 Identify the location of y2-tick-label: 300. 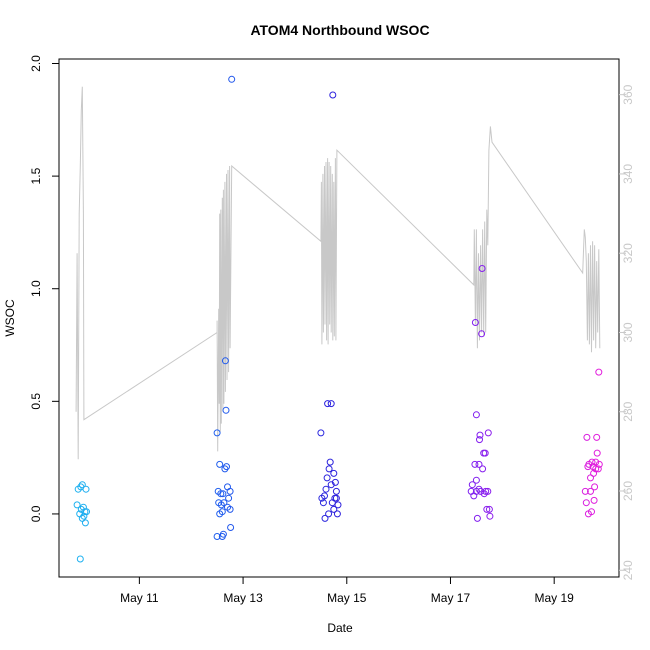
(628, 332).